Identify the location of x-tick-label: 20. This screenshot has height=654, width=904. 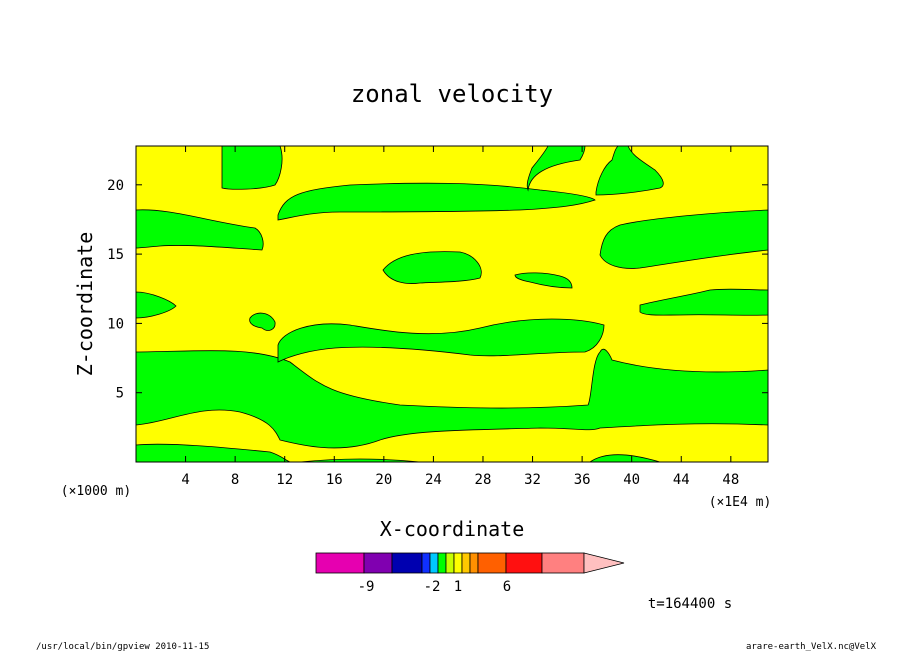
(383, 480).